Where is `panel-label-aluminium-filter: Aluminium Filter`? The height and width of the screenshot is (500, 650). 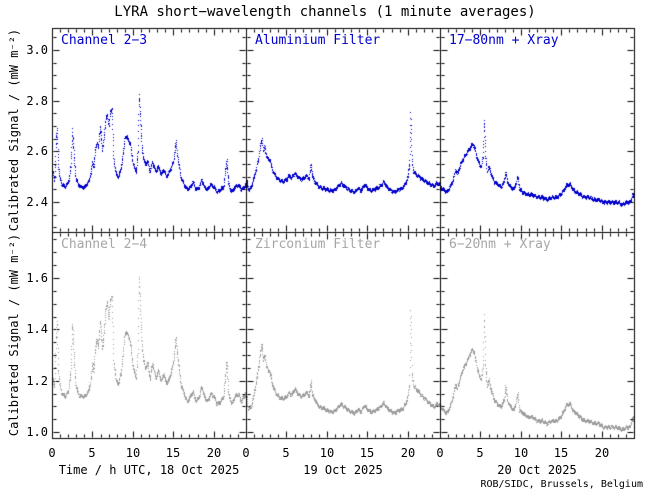
panel-label-aluminium-filter: Aluminium Filter is located at coordinates (318, 40).